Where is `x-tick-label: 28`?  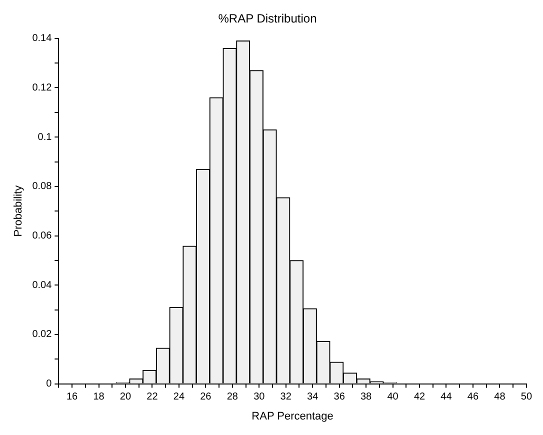 x-tick-label: 28 is located at coordinates (232, 397).